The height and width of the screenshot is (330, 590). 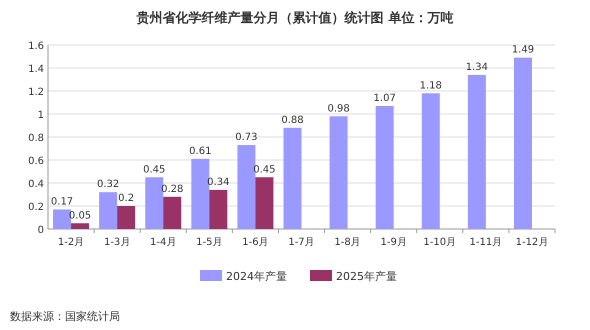 I want to click on y-tick-label: 0.2, so click(x=36, y=207).